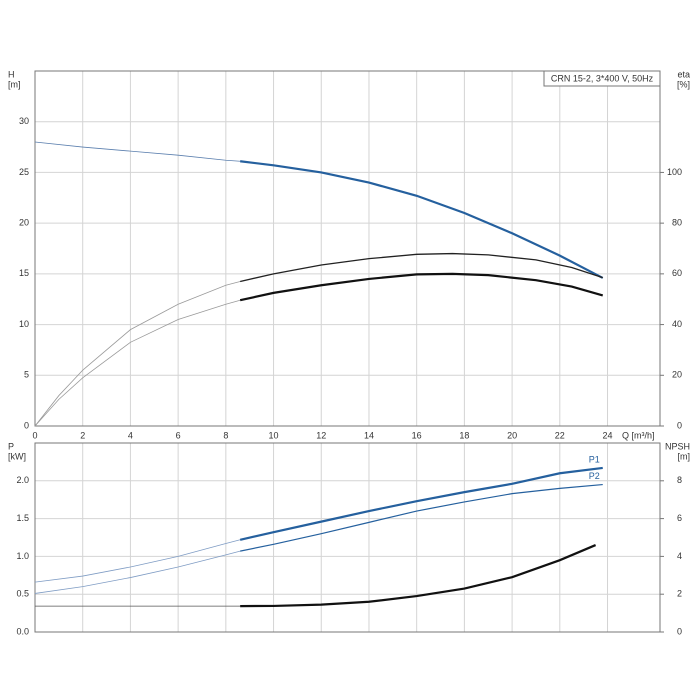  I want to click on y2-axis-label: NPSH, so click(677, 446).